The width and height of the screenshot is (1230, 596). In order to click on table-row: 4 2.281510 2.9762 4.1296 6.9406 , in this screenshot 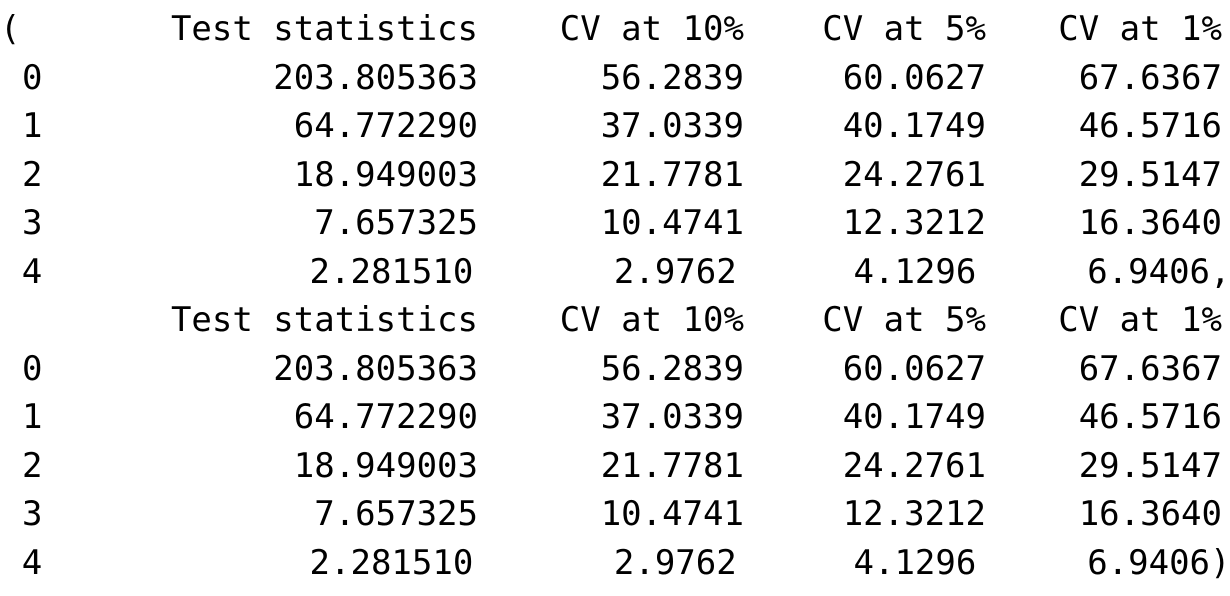, I will do `click(615, 272)`.